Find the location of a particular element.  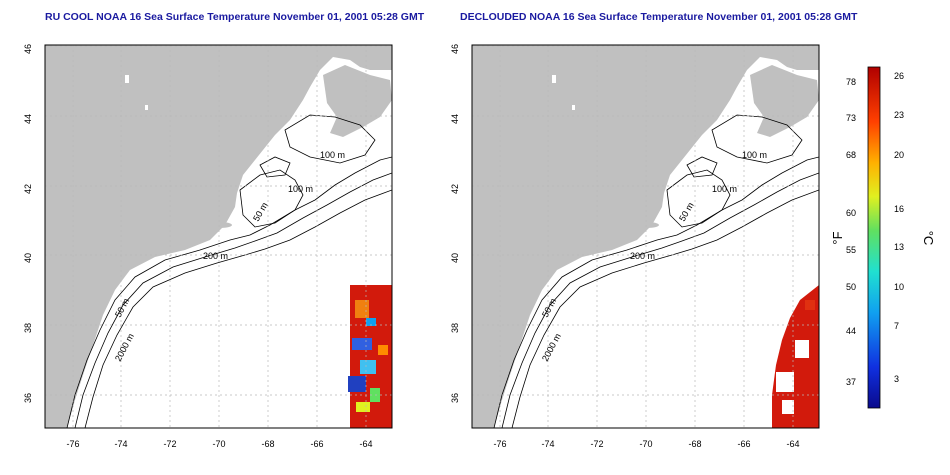

colorbar-c-tick: 23 is located at coordinates (899, 115).